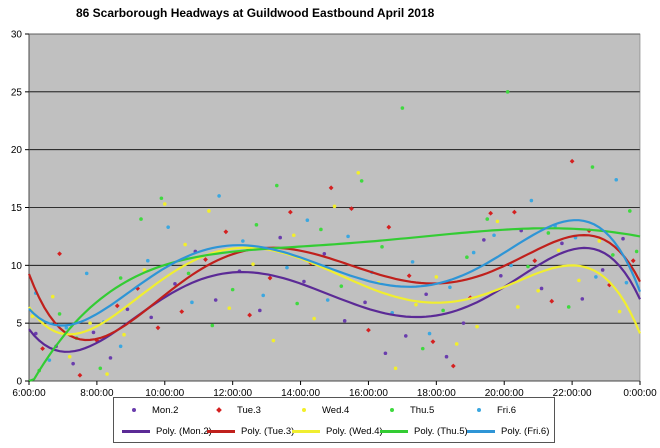  Describe the element at coordinates (232, 393) in the screenshot. I see `x-tick-label: 12:00:00` at that location.